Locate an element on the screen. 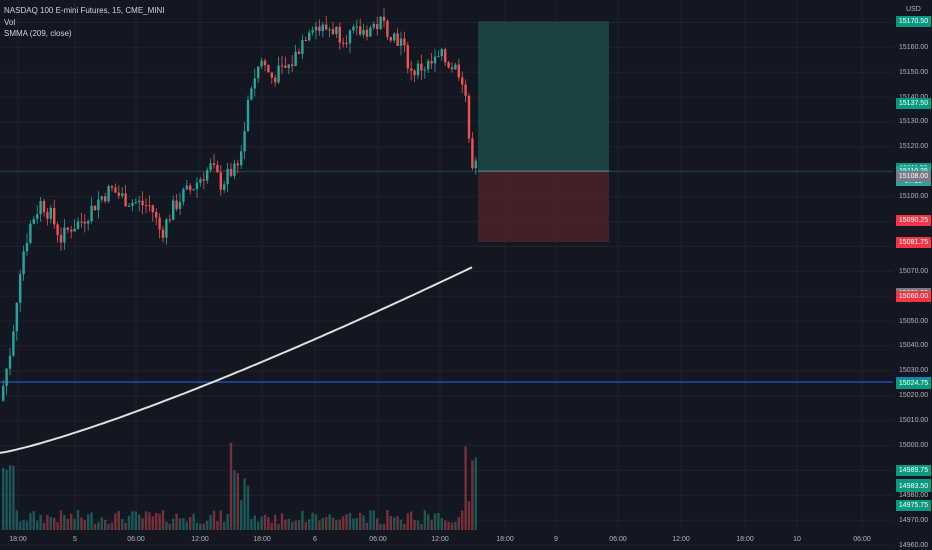 Image resolution: width=932 pixels, height=550 pixels. price-tick: 15070.00 is located at coordinates (914, 271).